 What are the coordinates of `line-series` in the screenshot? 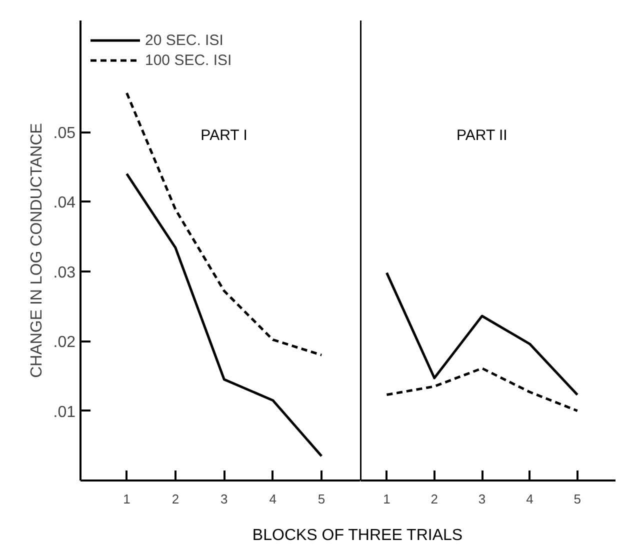 It's located at (224, 224).